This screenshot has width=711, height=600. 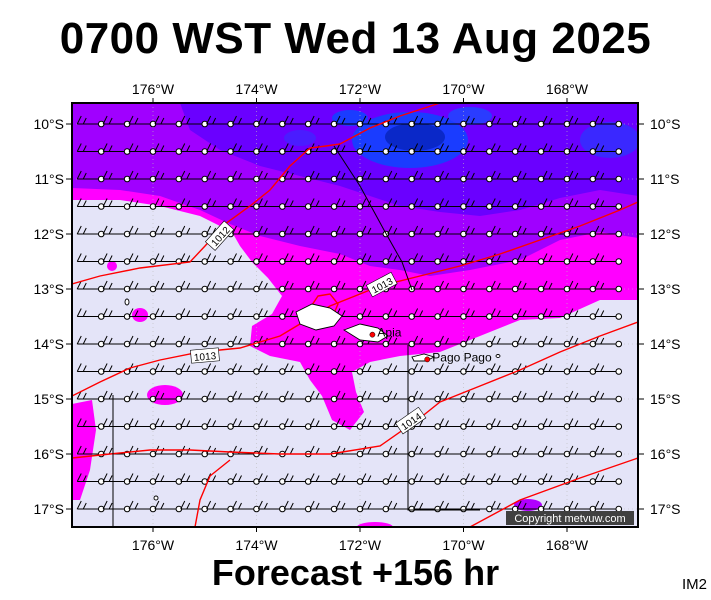 What do you see at coordinates (355, 38) in the screenshot?
I see `map-title: 0700 WST Wed 13 Aug 2025` at bounding box center [355, 38].